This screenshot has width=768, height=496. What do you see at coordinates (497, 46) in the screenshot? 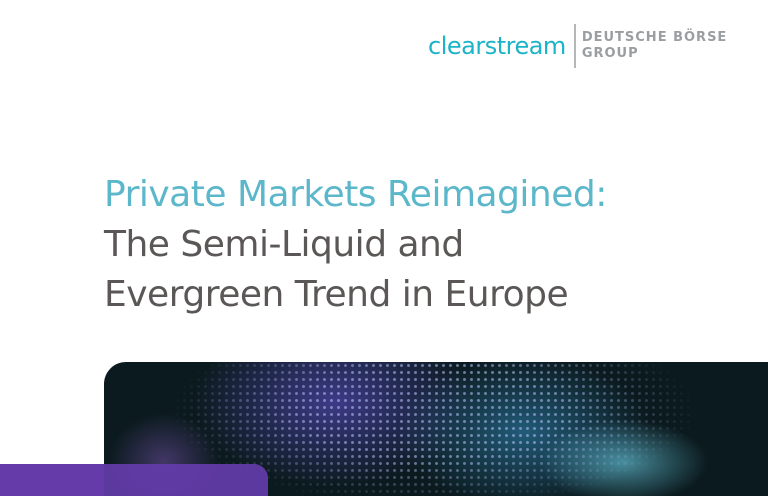
I see `logo-brand: clearstream` at bounding box center [497, 46].